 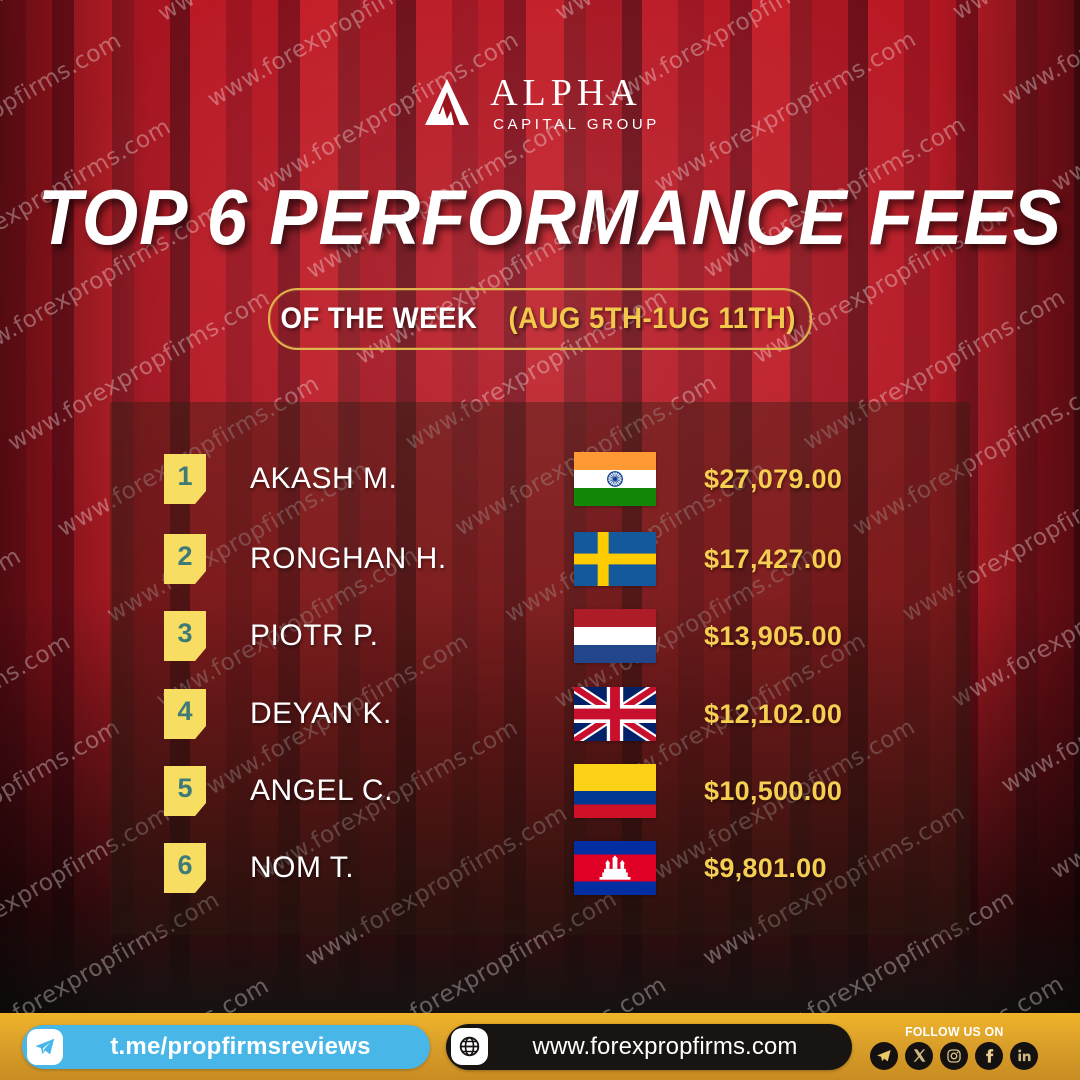 I want to click on instagram-icon, so click(x=954, y=1055).